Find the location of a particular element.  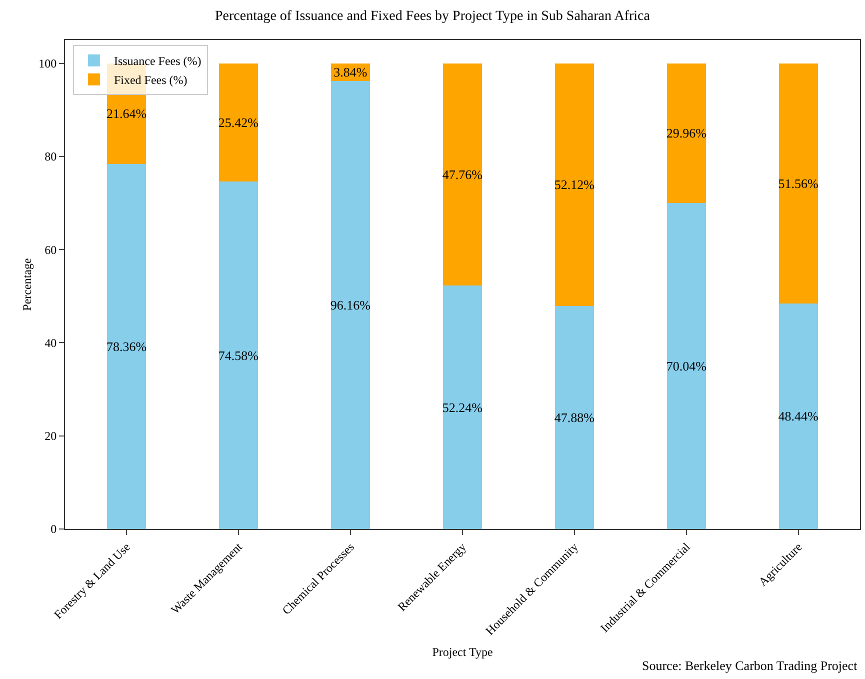

data-label: 52.12% is located at coordinates (574, 184).